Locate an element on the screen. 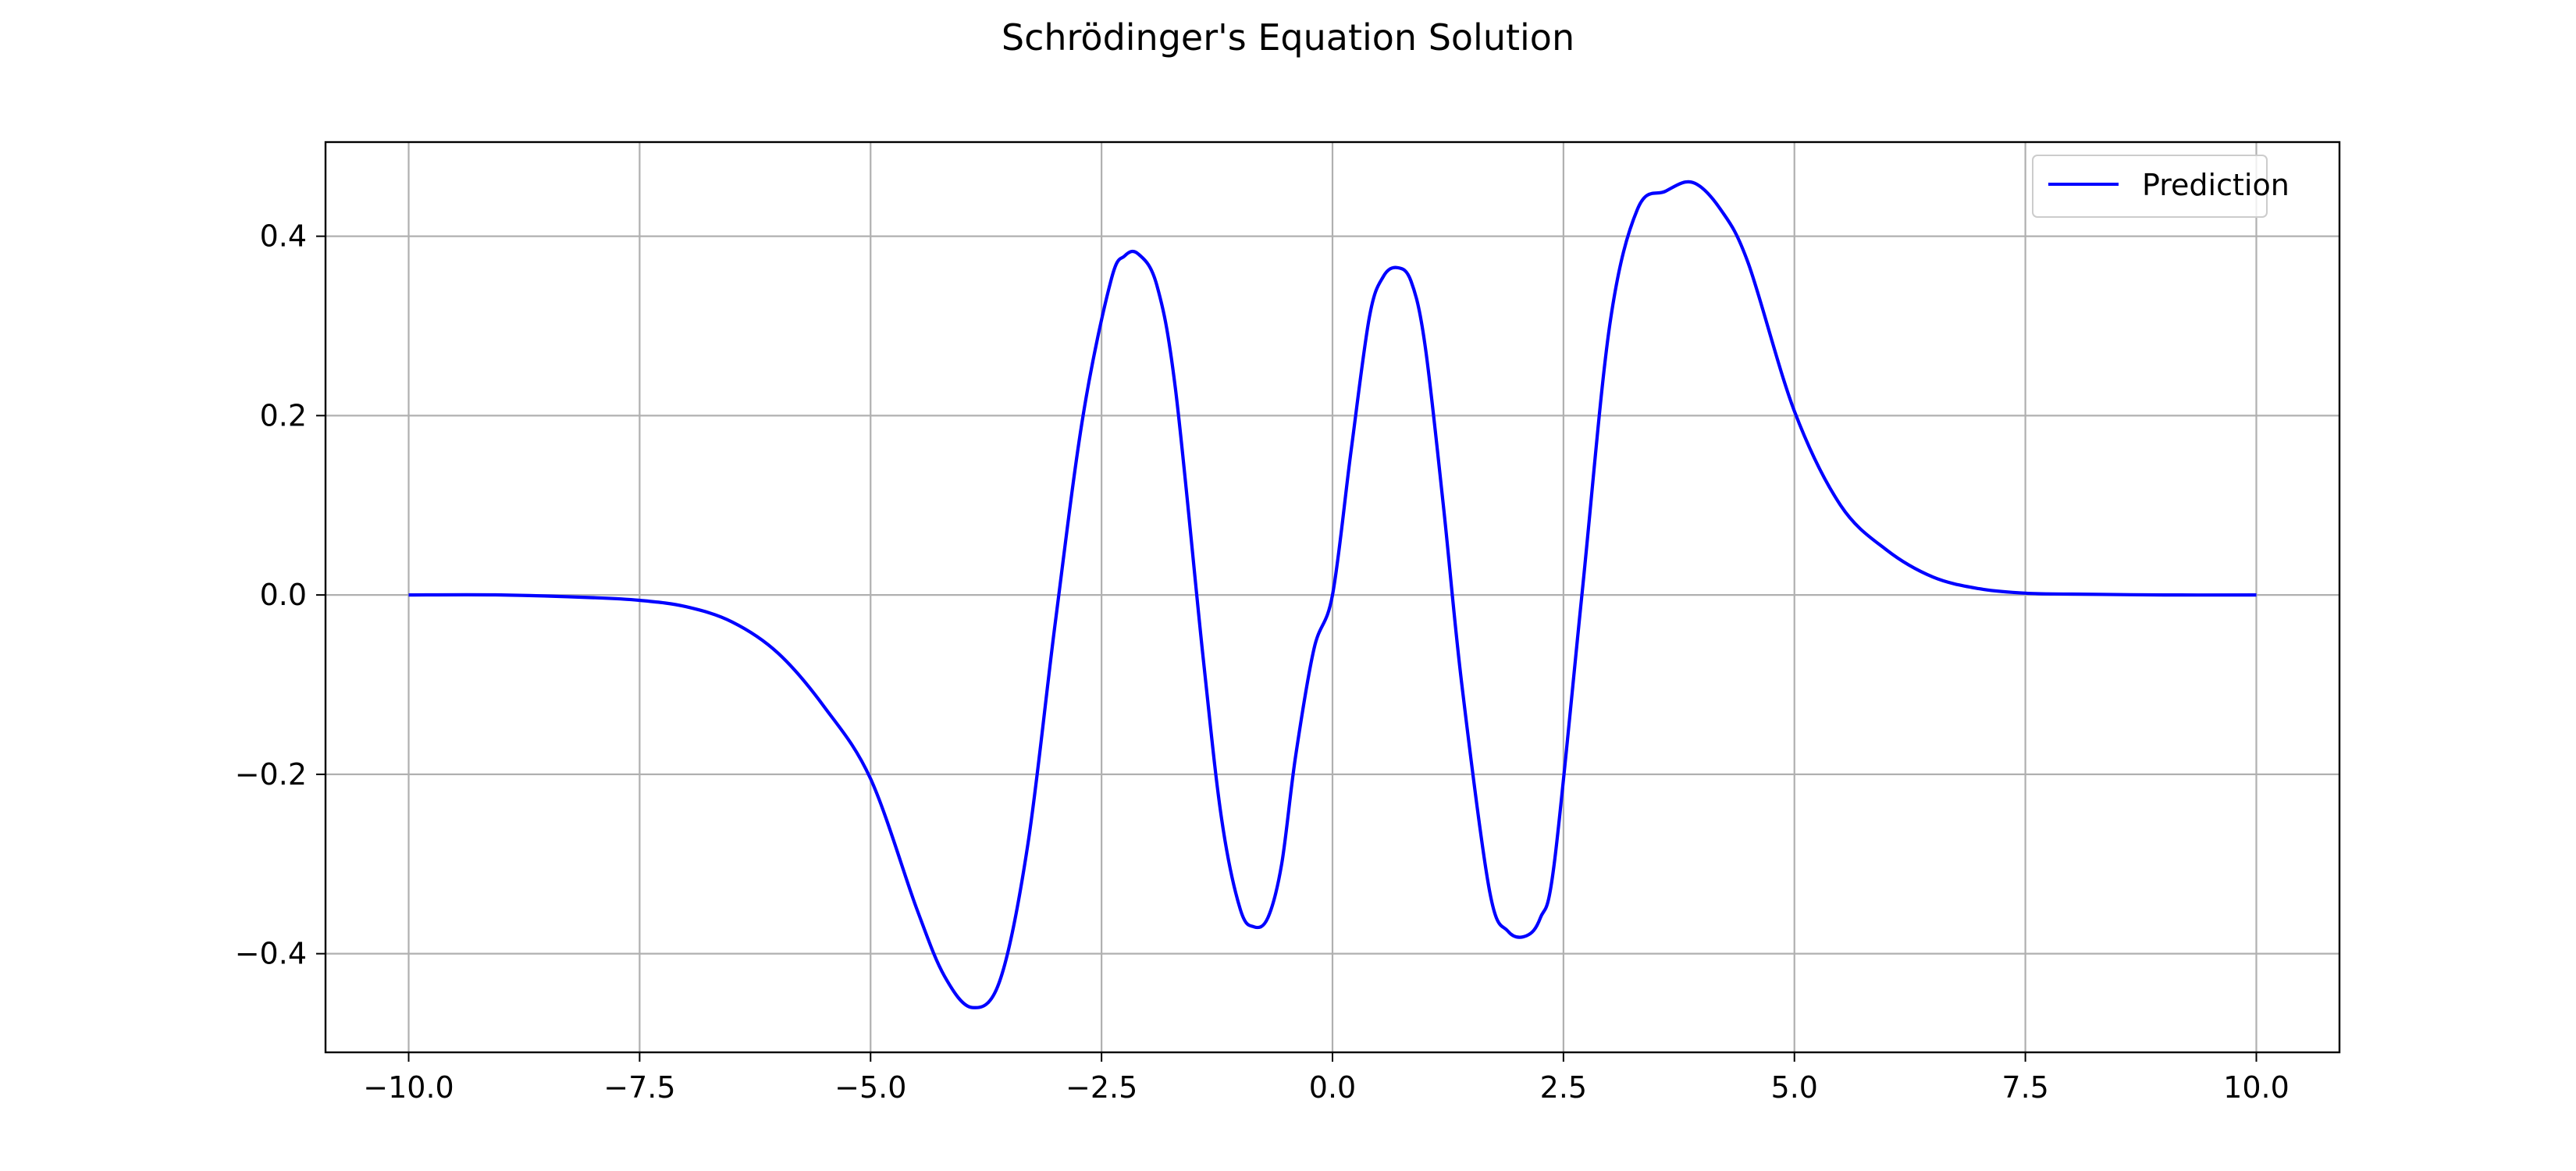  x-tick-label: 7.5 is located at coordinates (2024, 1087).